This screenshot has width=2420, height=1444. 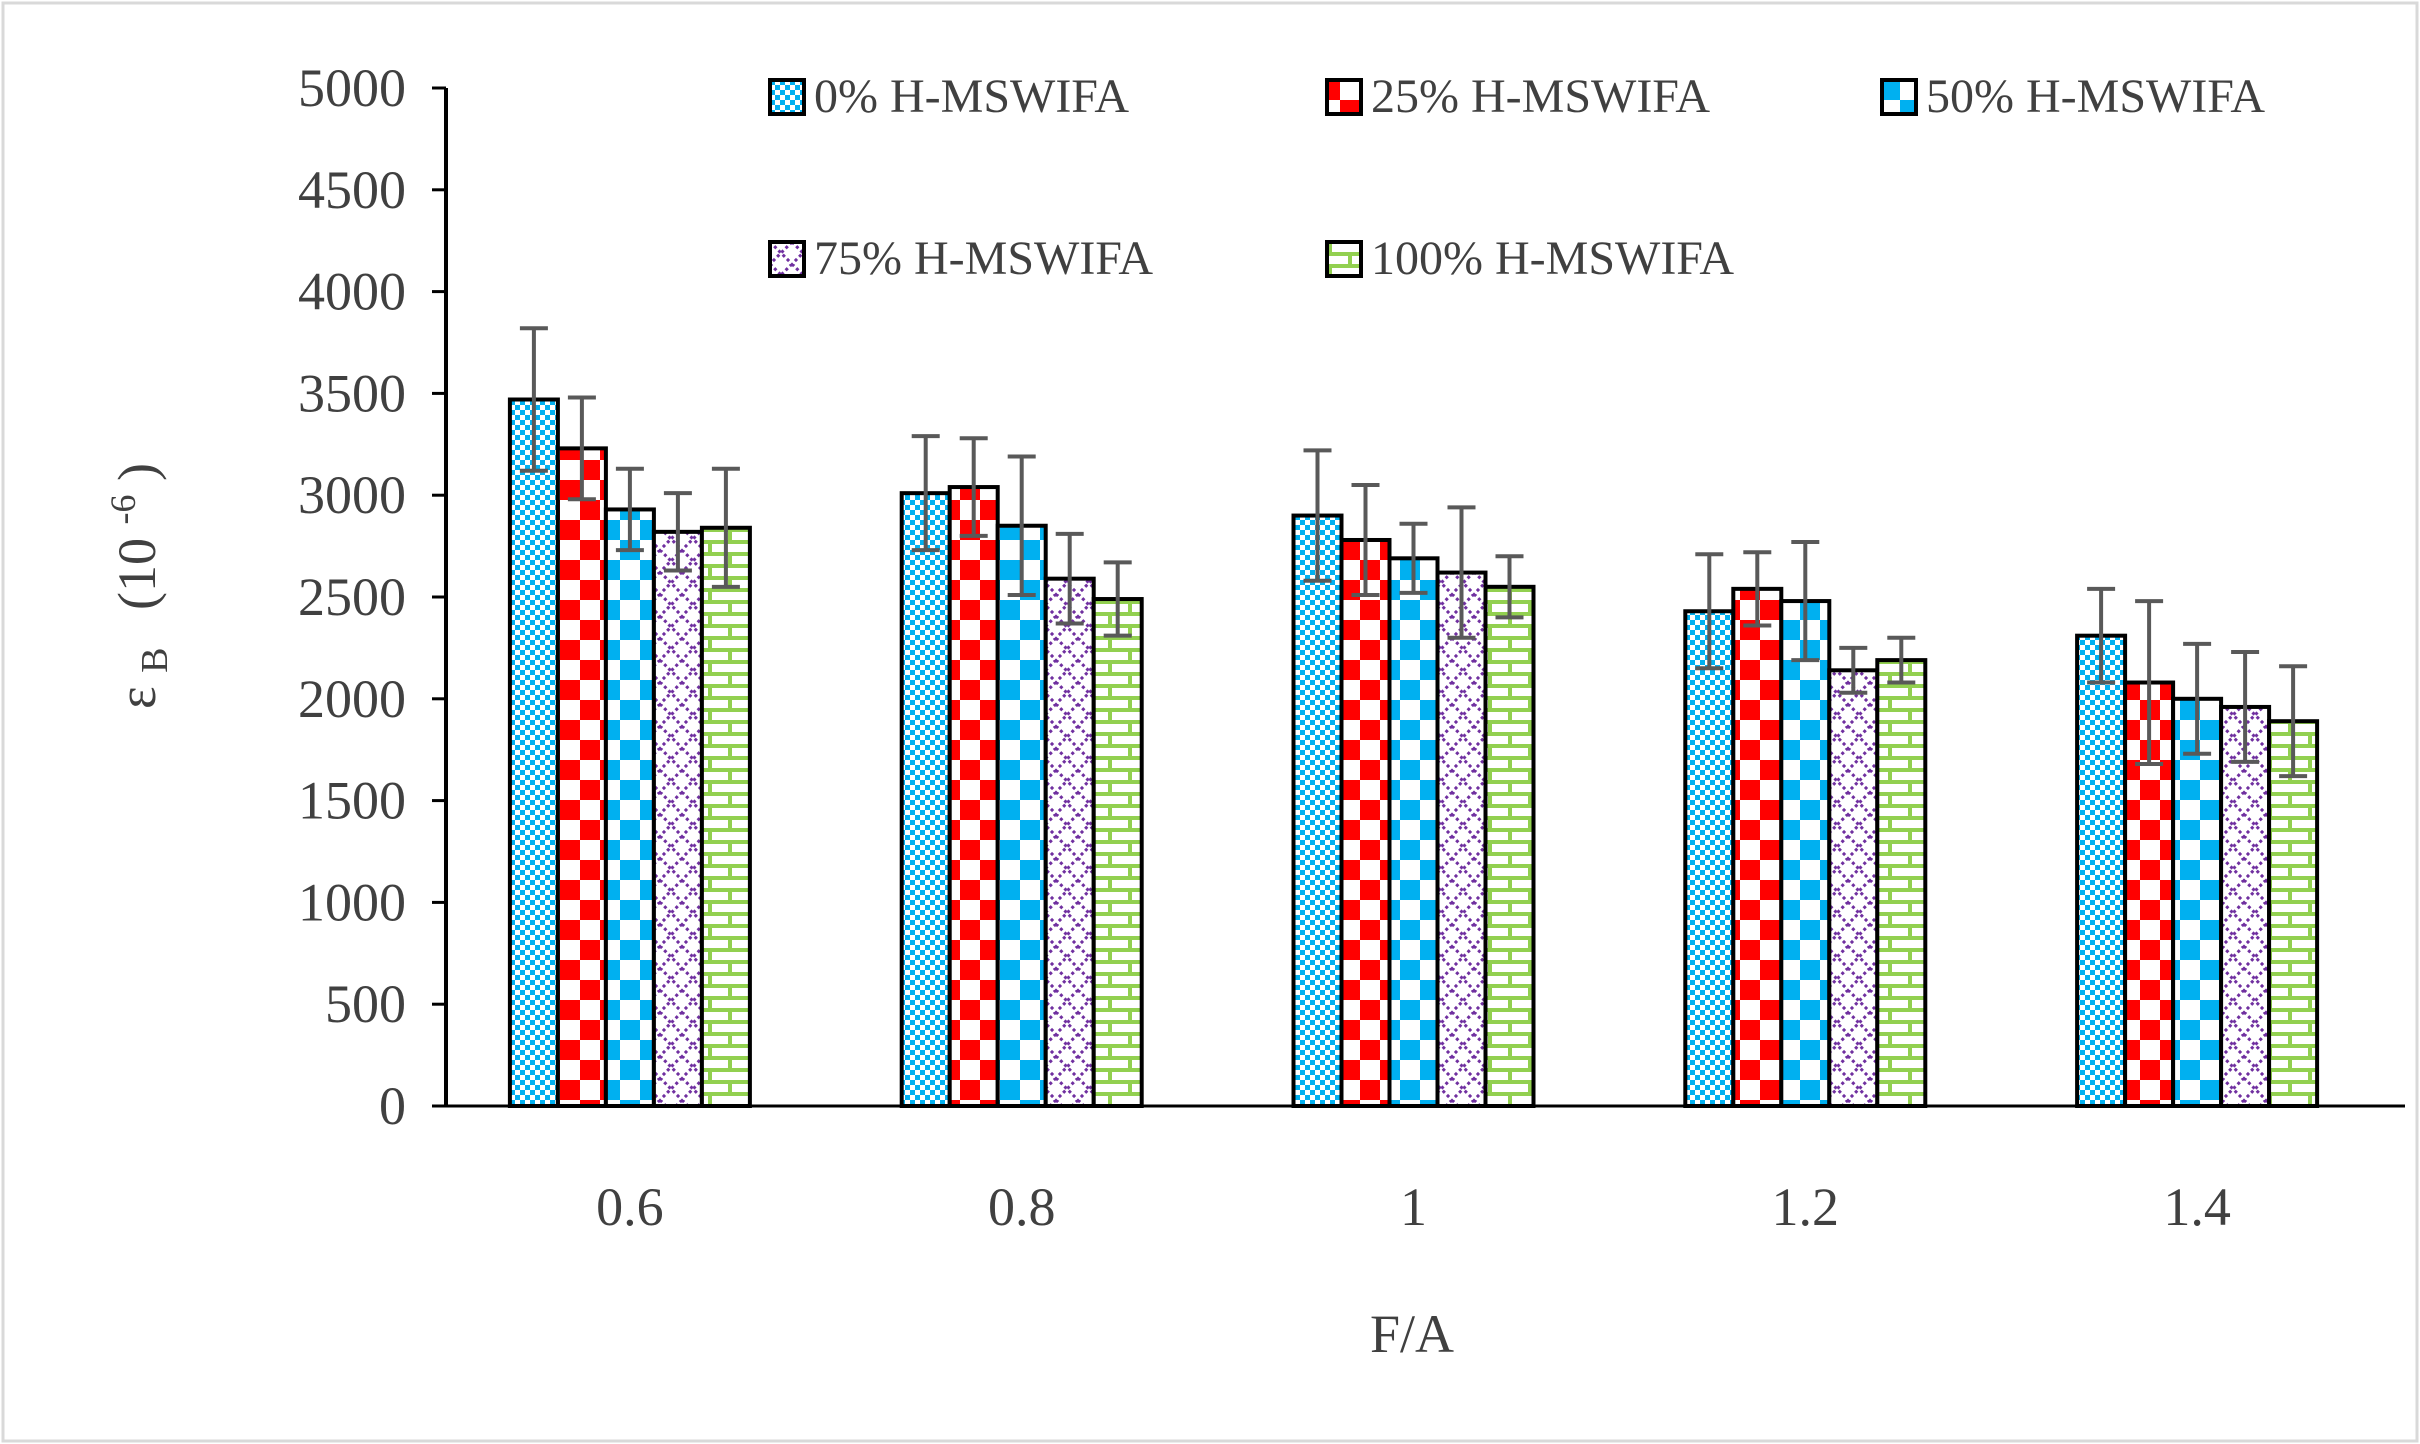 What do you see at coordinates (155, 659) in the screenshot?
I see `y-axis-title-subscript: B` at bounding box center [155, 659].